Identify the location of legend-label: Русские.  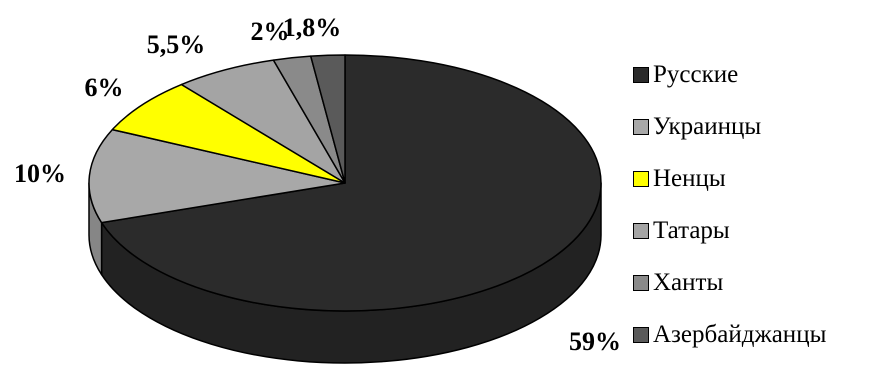
(696, 74).